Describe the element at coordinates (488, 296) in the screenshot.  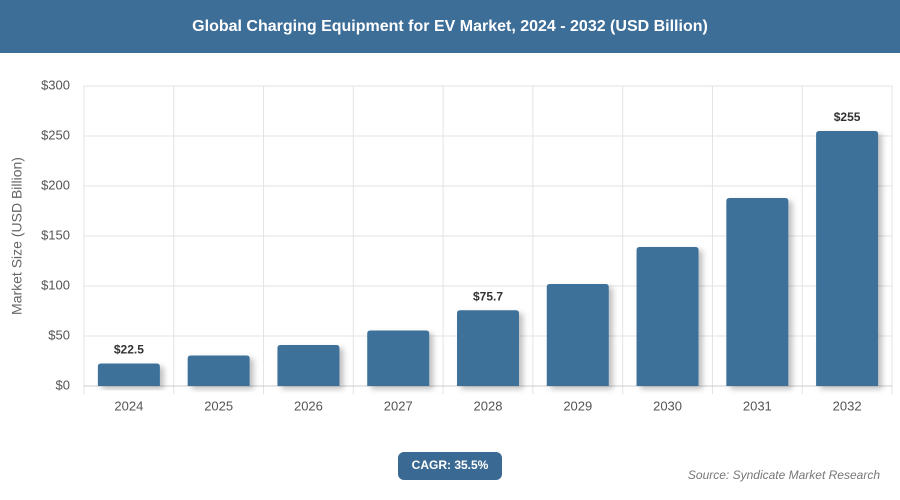
I see `value-label: $75.7` at that location.